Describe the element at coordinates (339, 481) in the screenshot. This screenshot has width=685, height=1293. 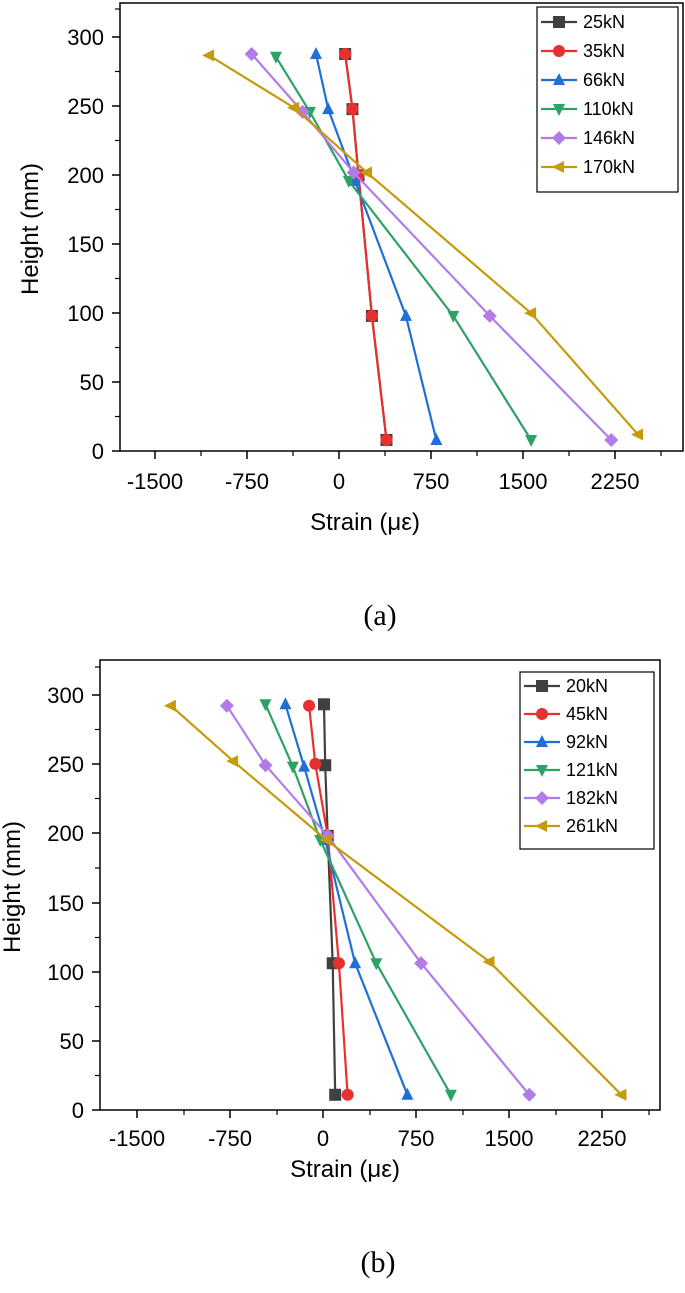
I see `x-tick-label-a-0: 0` at that location.